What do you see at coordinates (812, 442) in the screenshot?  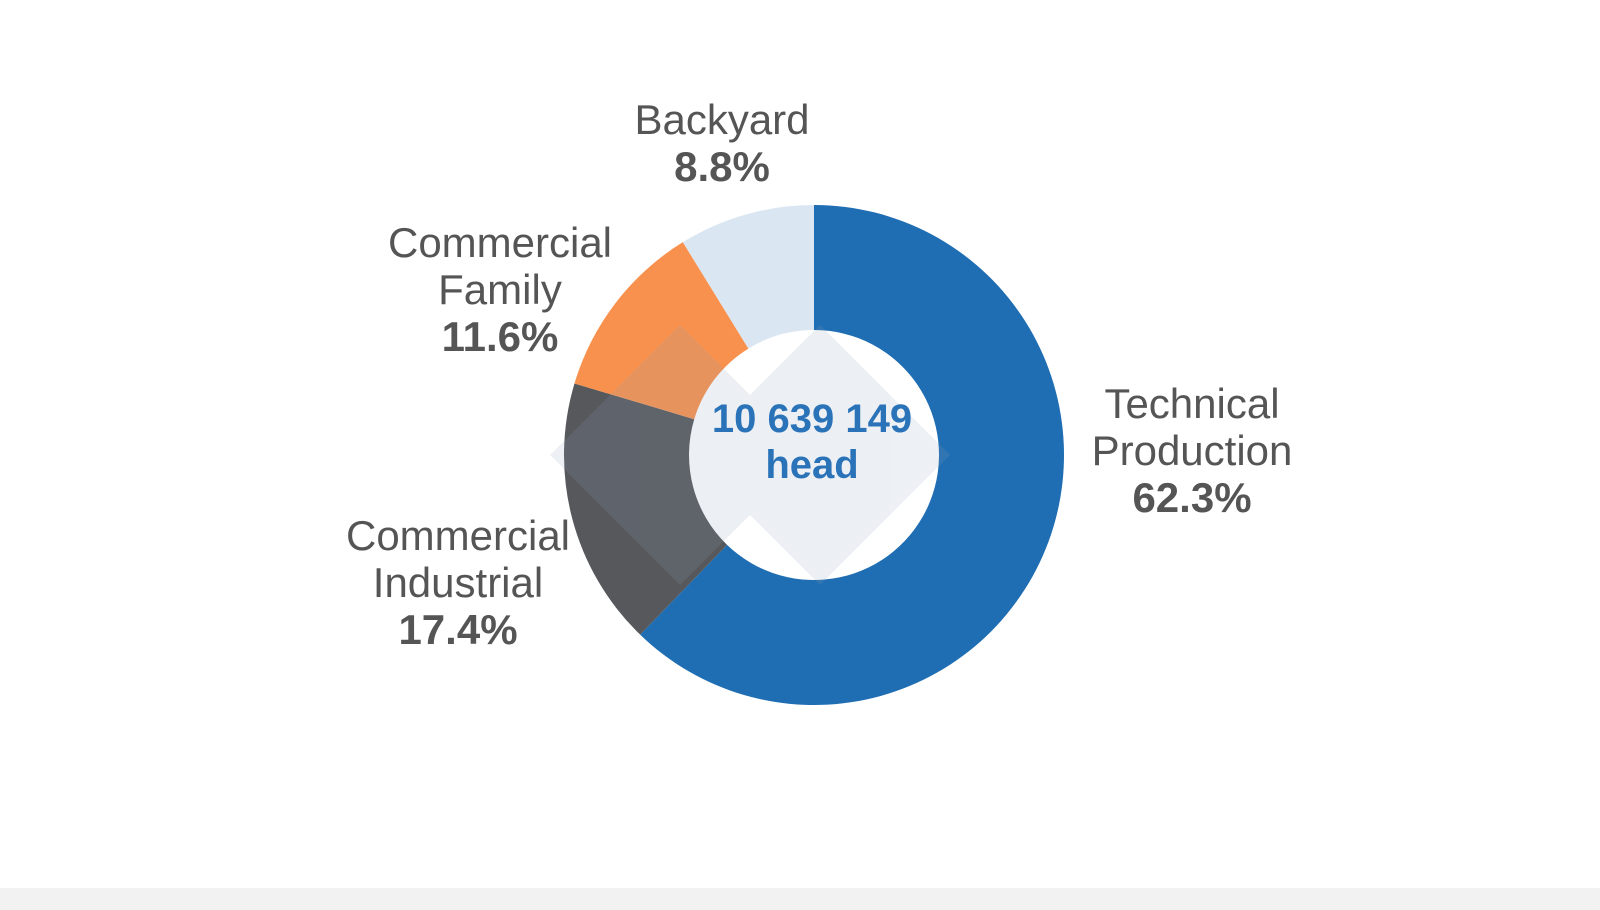 I see `center-label: 10 639 149 head` at bounding box center [812, 442].